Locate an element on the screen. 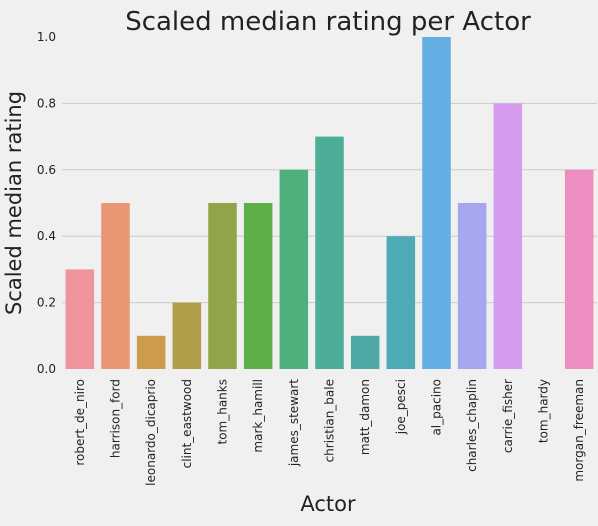  y-tick-label: 0.6 is located at coordinates (46, 170).